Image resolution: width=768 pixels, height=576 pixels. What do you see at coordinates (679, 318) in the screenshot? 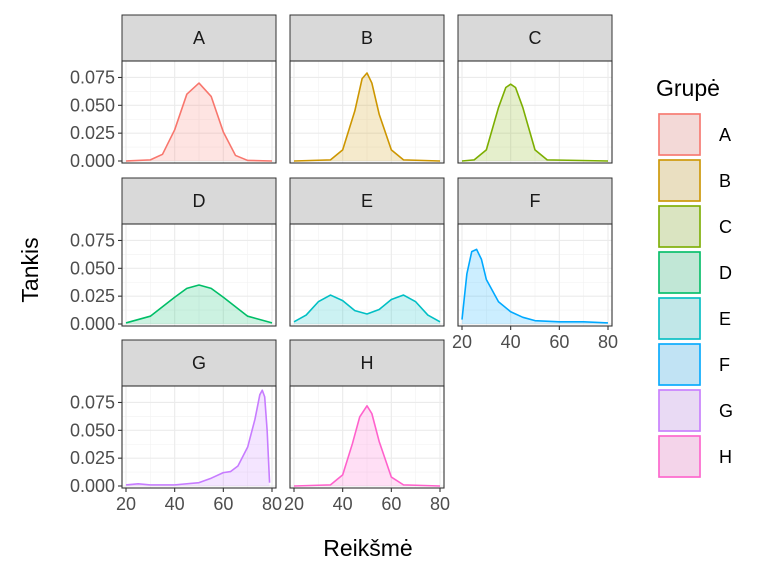
I see `legend-swatch-e` at bounding box center [679, 318].